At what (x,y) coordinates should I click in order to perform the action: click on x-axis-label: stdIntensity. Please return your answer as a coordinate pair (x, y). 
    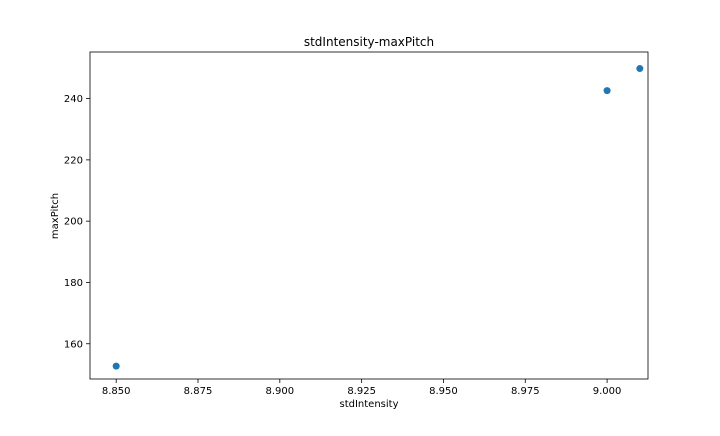
    Looking at the image, I should click on (368, 404).